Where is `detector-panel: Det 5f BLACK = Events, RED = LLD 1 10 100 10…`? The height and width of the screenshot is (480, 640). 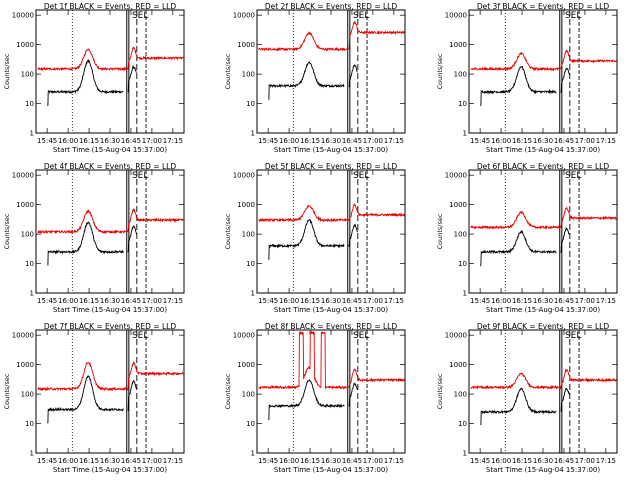 detector-panel: Det 5f BLACK = Events, RED = LLD 1 10 100 10… is located at coordinates (315, 238).